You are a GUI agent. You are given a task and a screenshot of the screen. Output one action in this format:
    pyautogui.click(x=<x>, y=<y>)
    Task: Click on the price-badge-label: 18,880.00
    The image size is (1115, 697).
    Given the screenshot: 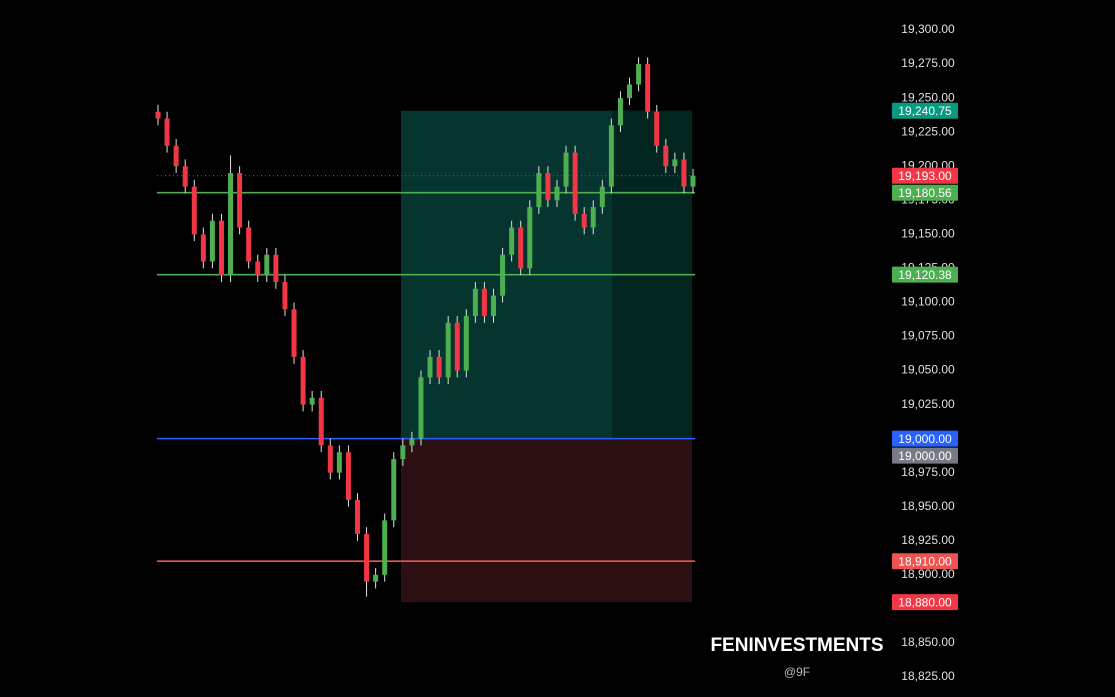 What is the action you would take?
    pyautogui.click(x=925, y=602)
    